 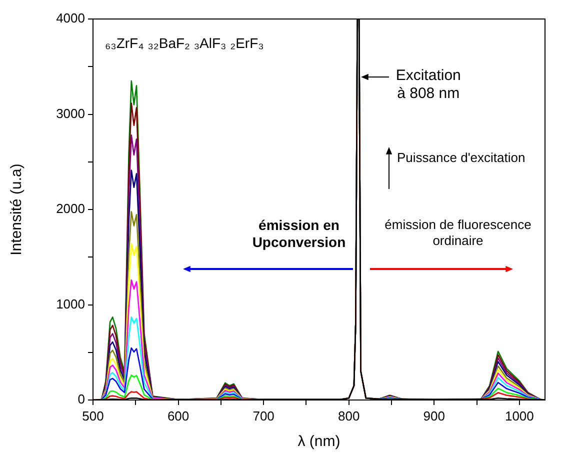 What do you see at coordinates (93, 416) in the screenshot?
I see `x-tick-label: 500` at bounding box center [93, 416].